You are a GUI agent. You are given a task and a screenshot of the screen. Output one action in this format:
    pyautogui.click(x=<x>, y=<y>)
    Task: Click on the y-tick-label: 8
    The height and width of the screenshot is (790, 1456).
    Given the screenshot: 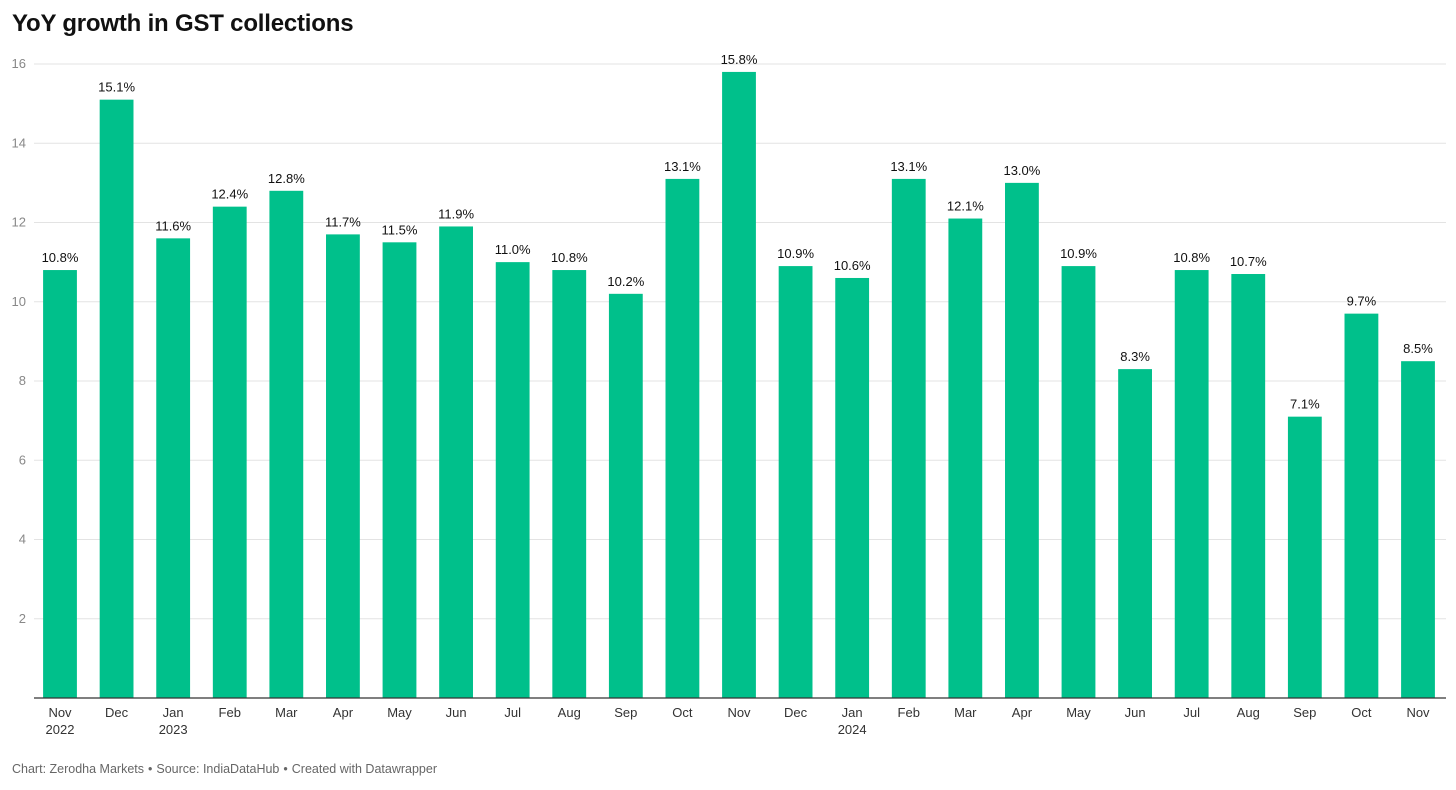 What is the action you would take?
    pyautogui.click(x=22, y=380)
    